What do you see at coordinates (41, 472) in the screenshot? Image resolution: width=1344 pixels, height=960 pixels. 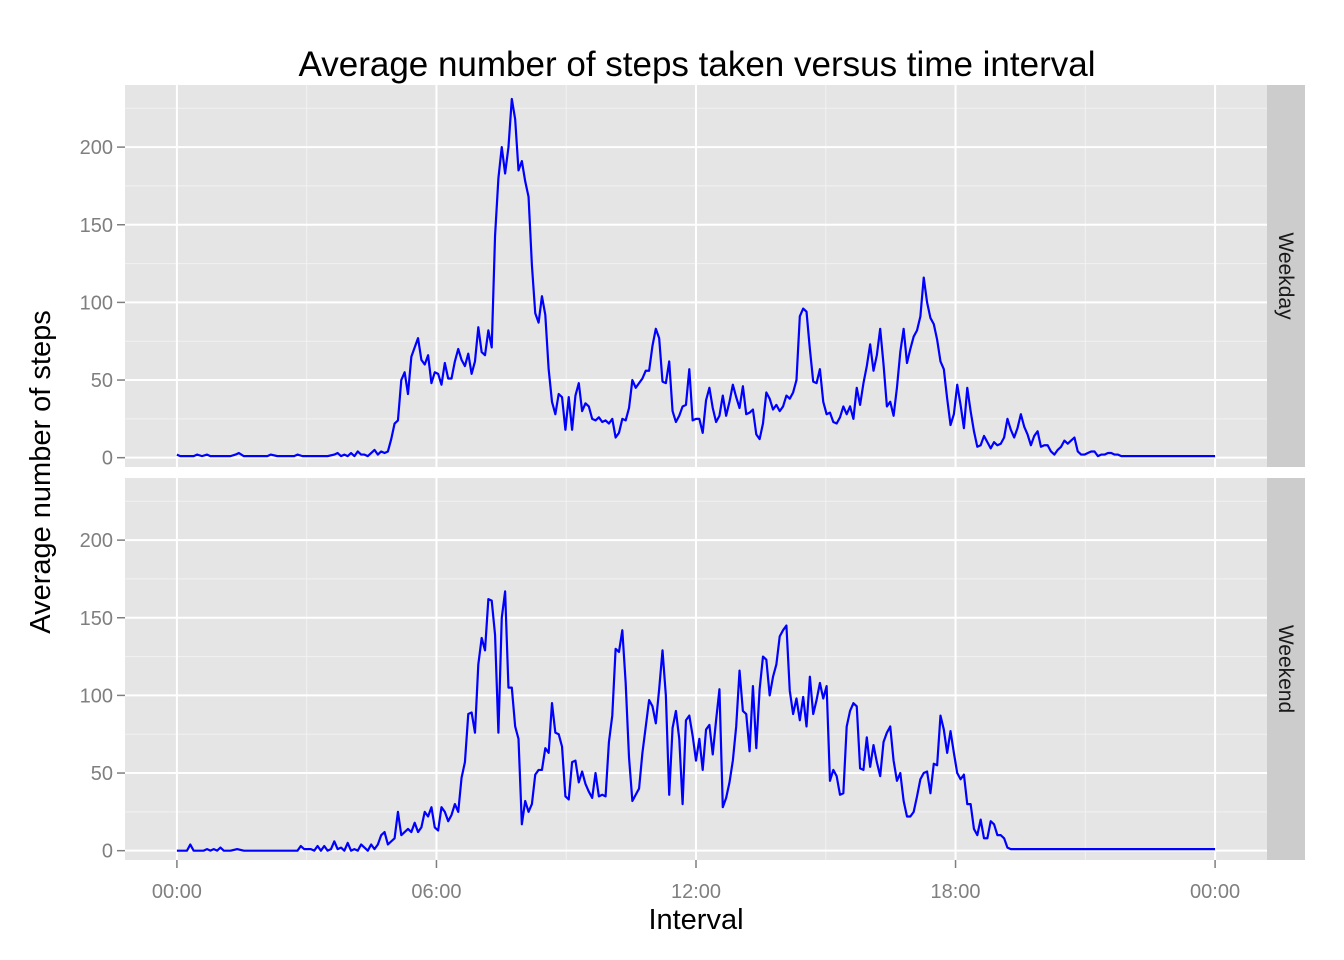 I see `y-axis-title: Average number of steps` at bounding box center [41, 472].